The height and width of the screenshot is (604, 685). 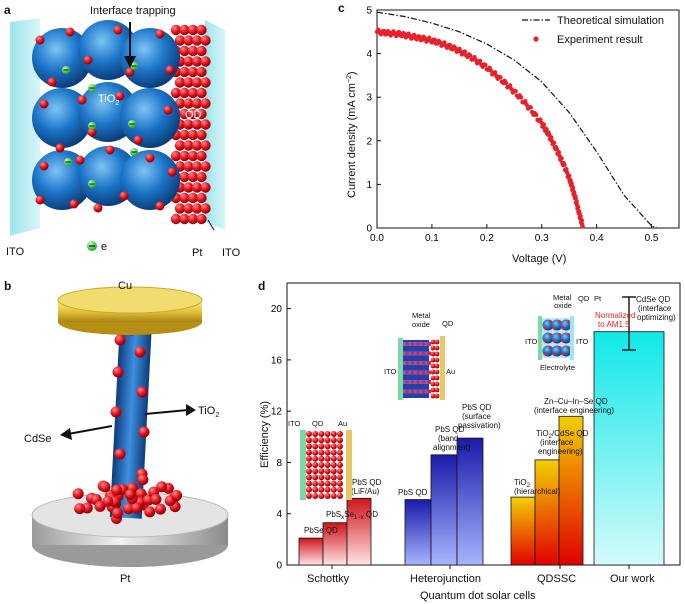 I want to click on c-x-tick-label: 0.5, so click(x=652, y=238).